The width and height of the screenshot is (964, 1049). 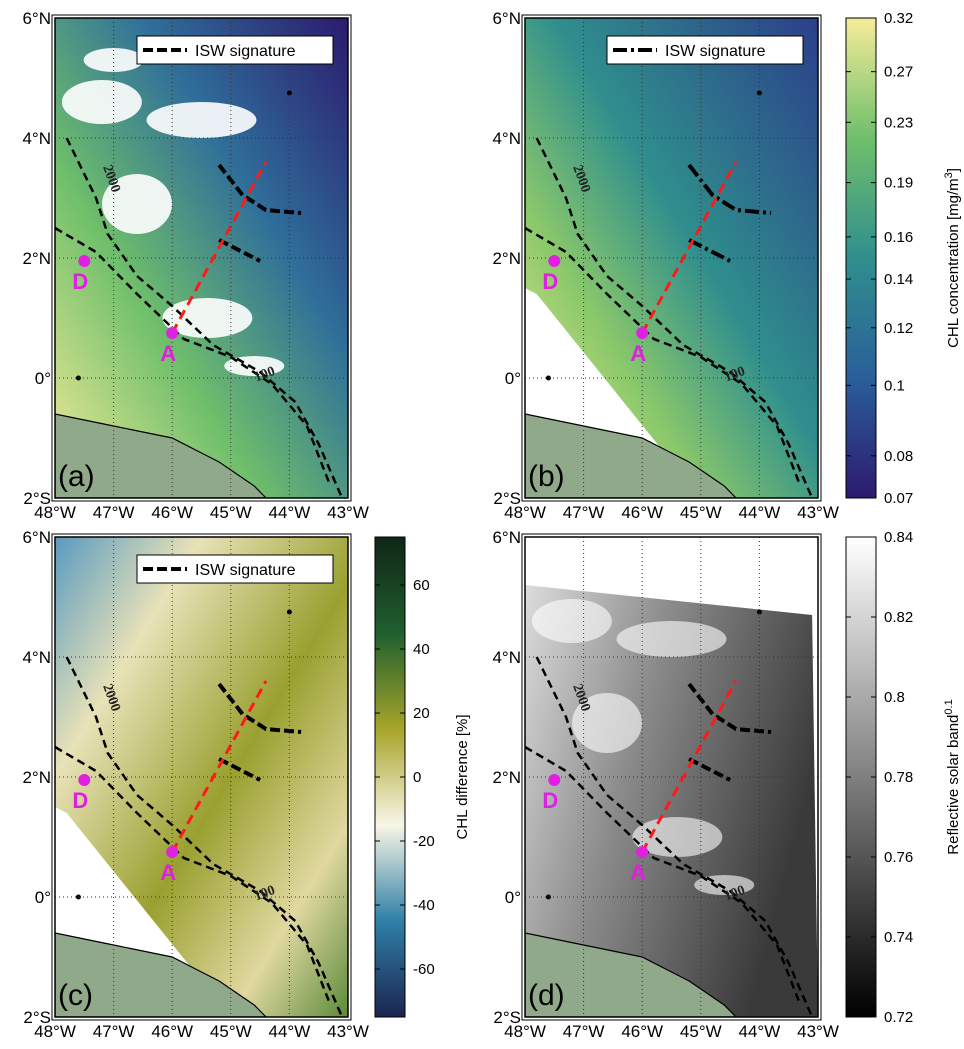 What do you see at coordinates (424, 905) in the screenshot?
I see `cb-tick-label: -40` at bounding box center [424, 905].